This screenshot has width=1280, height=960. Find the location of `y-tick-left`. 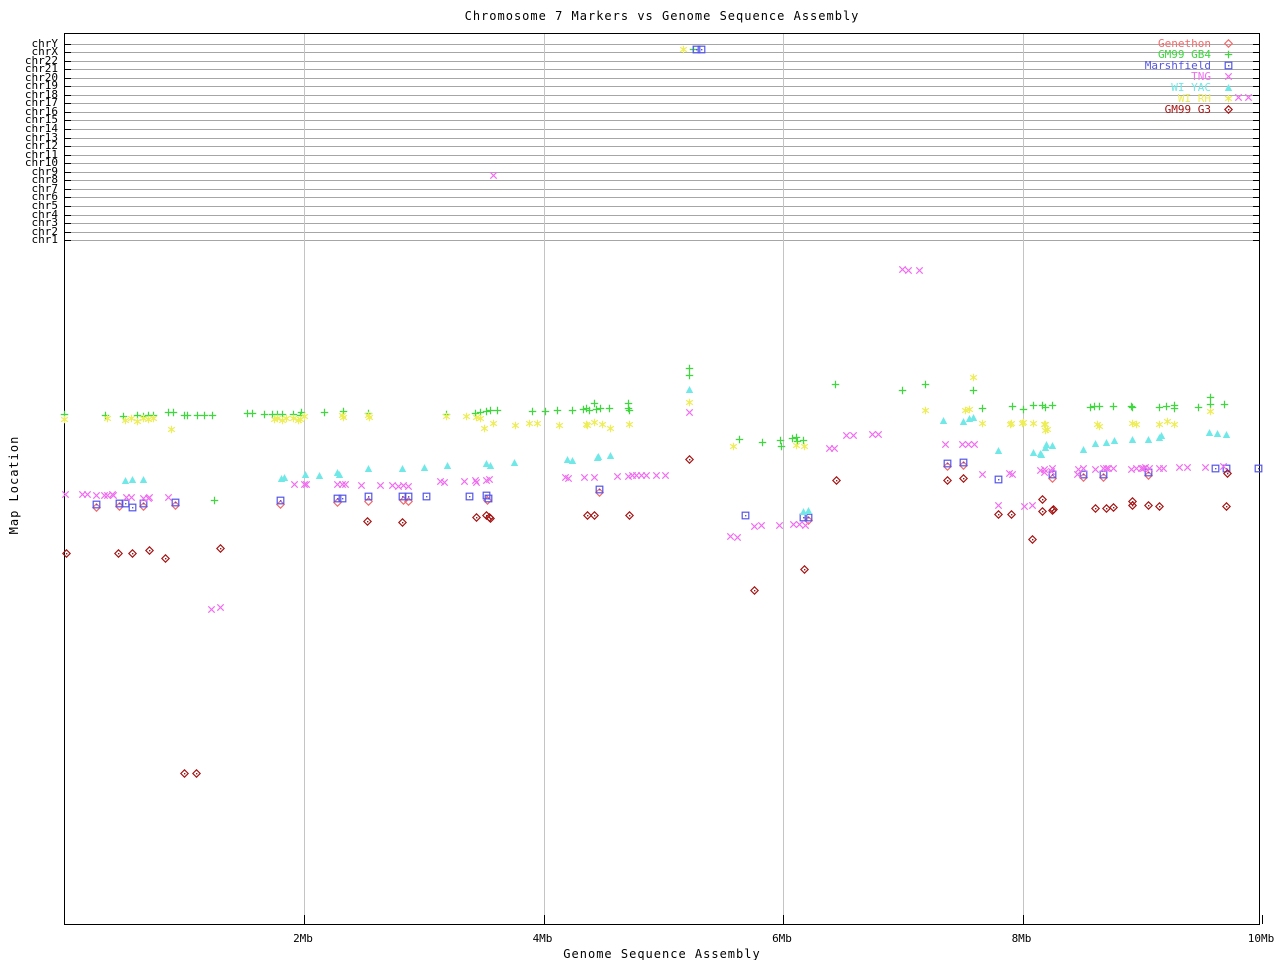

y-tick-left is located at coordinates (68, 87).